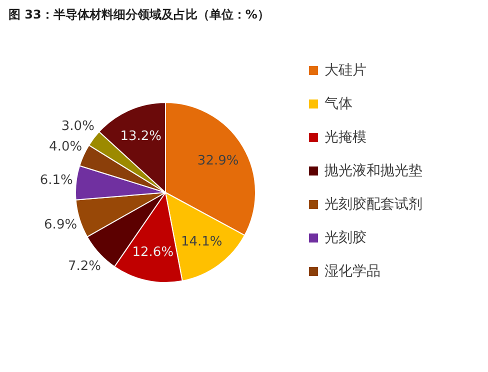 The width and height of the screenshot is (488, 372). Describe the element at coordinates (65, 147) in the screenshot. I see `data-label: 4.0%` at that location.